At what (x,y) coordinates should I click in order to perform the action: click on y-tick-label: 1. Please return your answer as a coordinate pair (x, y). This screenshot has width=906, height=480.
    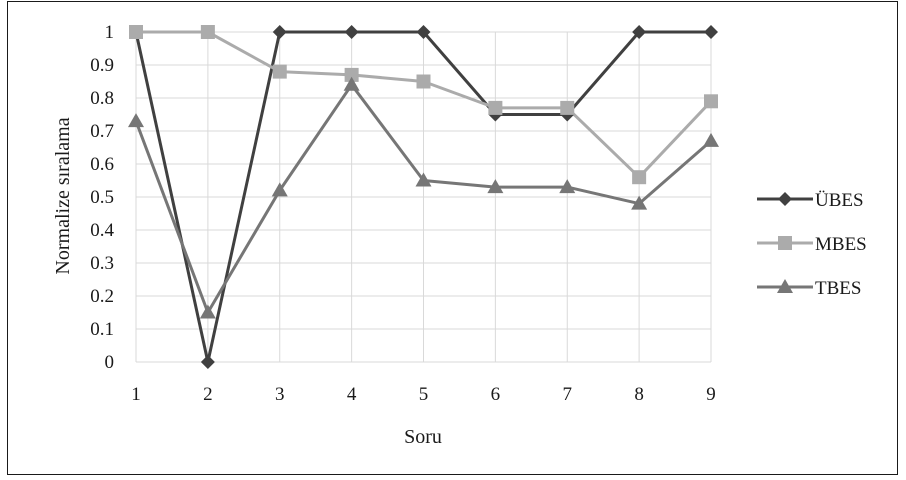
    Looking at the image, I should click on (110, 32).